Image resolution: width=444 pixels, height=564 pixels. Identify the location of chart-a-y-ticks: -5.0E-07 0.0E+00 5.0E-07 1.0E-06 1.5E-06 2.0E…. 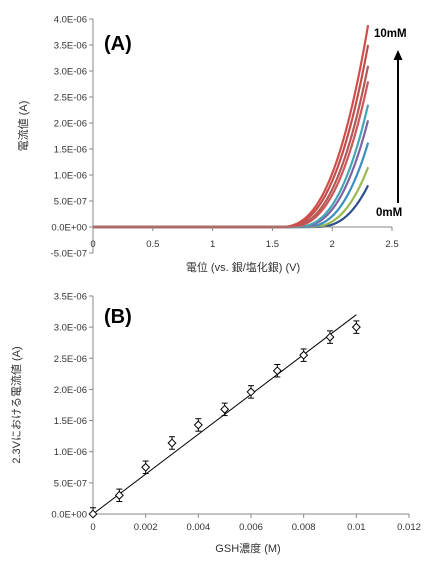
(72, 137).